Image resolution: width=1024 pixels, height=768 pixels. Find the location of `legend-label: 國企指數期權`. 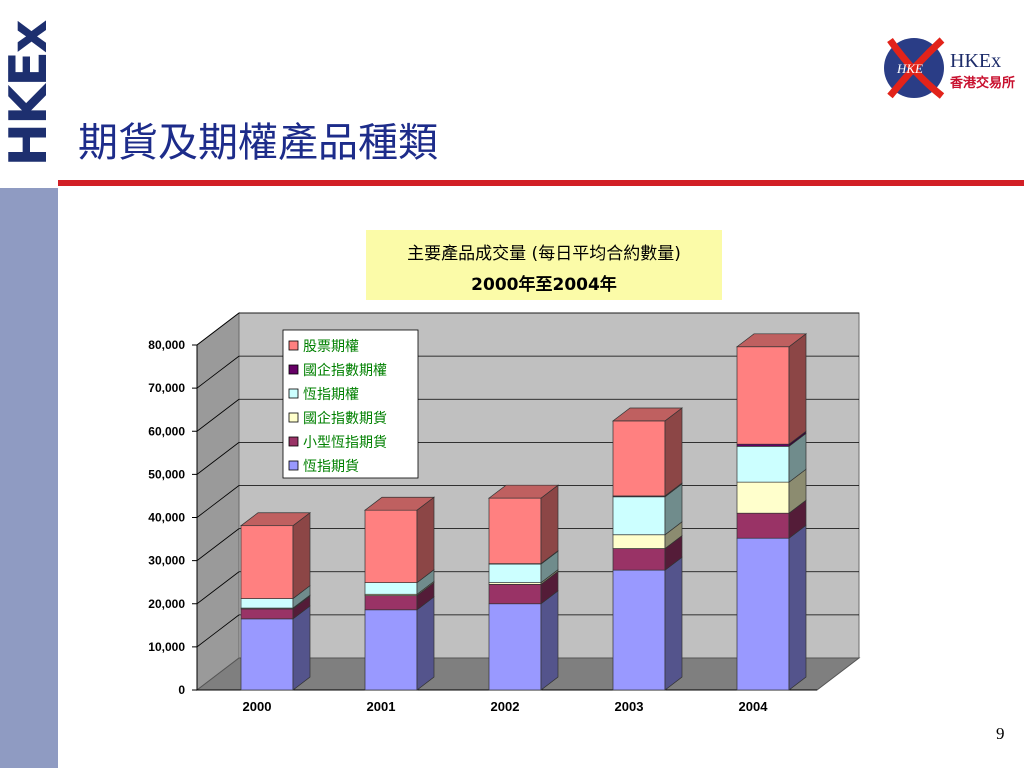

legend-label: 國企指數期權 is located at coordinates (345, 370).